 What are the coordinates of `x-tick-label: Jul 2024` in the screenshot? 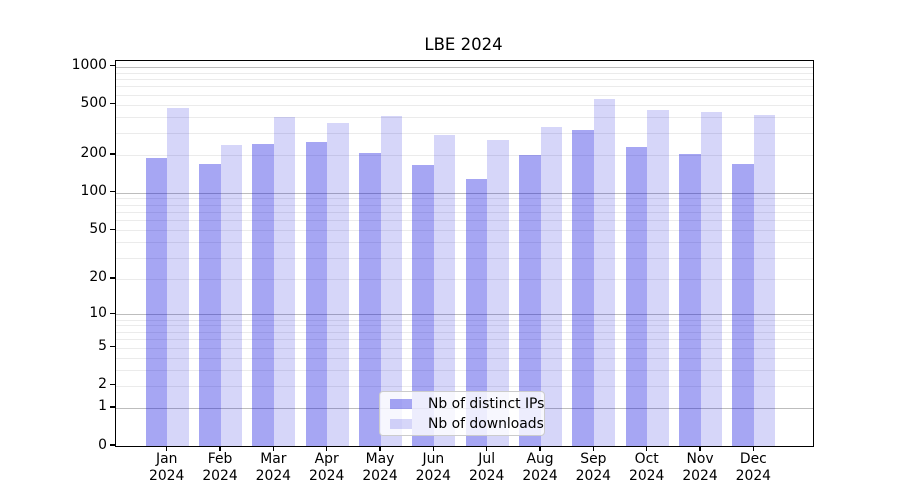 It's located at (487, 467).